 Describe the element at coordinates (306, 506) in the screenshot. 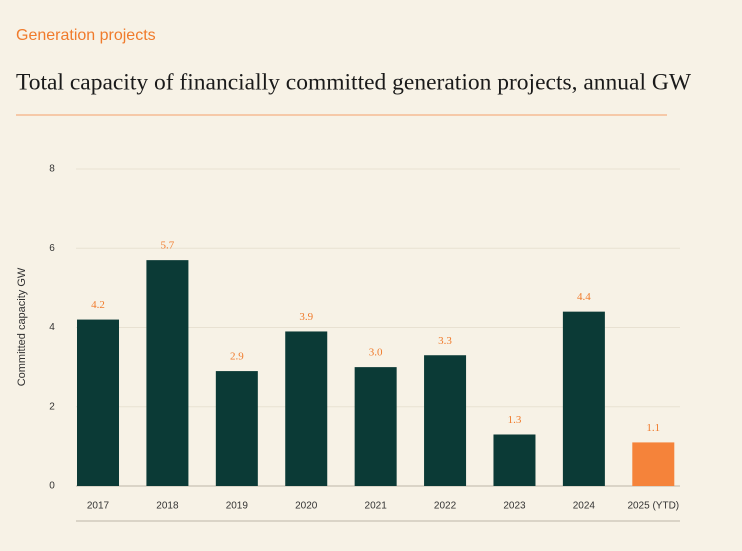

I see `x-tick-label: 2020` at that location.